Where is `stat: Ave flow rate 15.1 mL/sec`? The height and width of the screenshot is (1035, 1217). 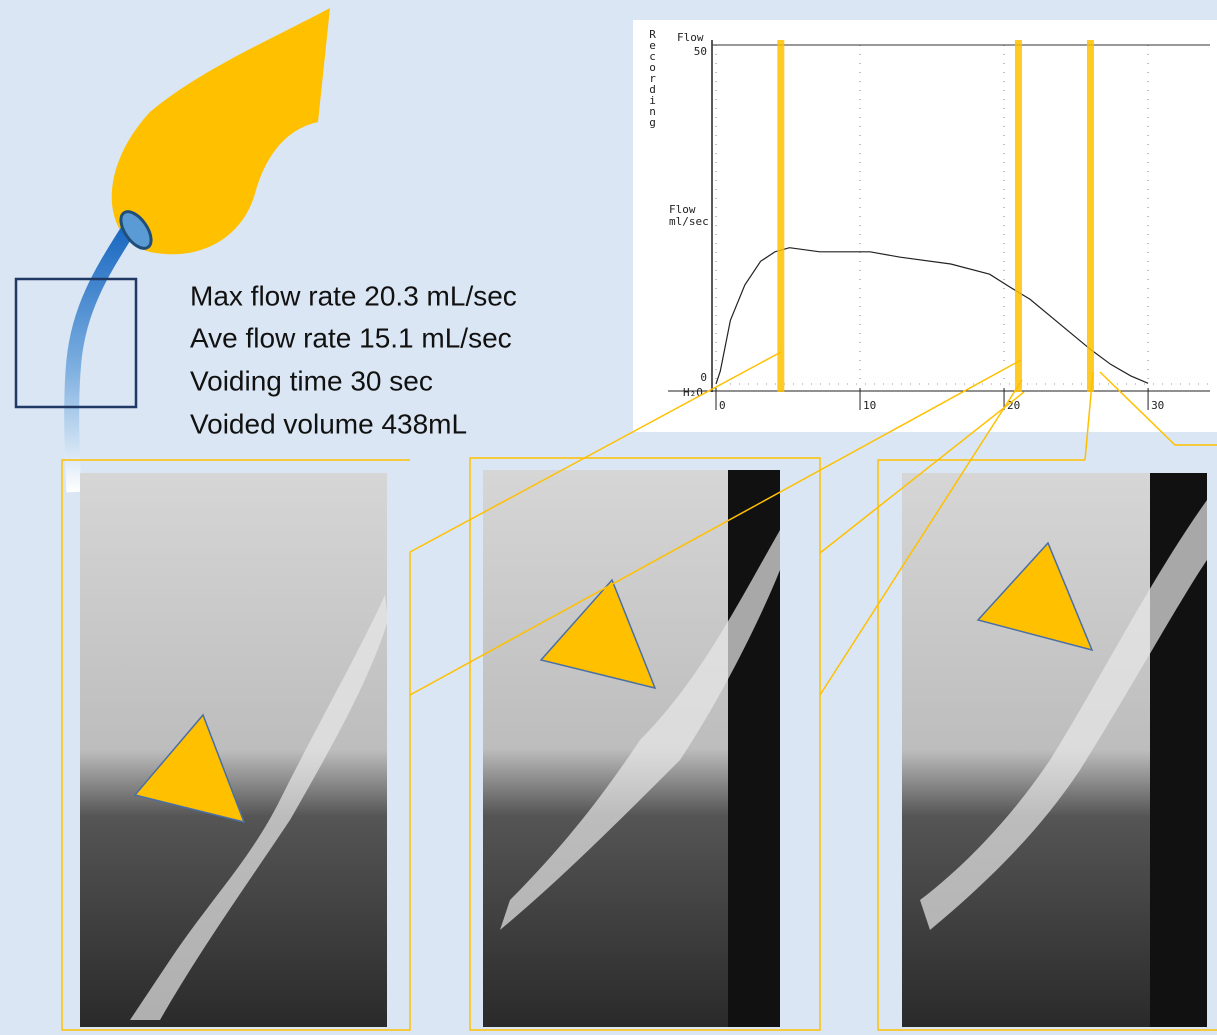 stat: Ave flow rate 15.1 mL/sec is located at coordinates (351, 337).